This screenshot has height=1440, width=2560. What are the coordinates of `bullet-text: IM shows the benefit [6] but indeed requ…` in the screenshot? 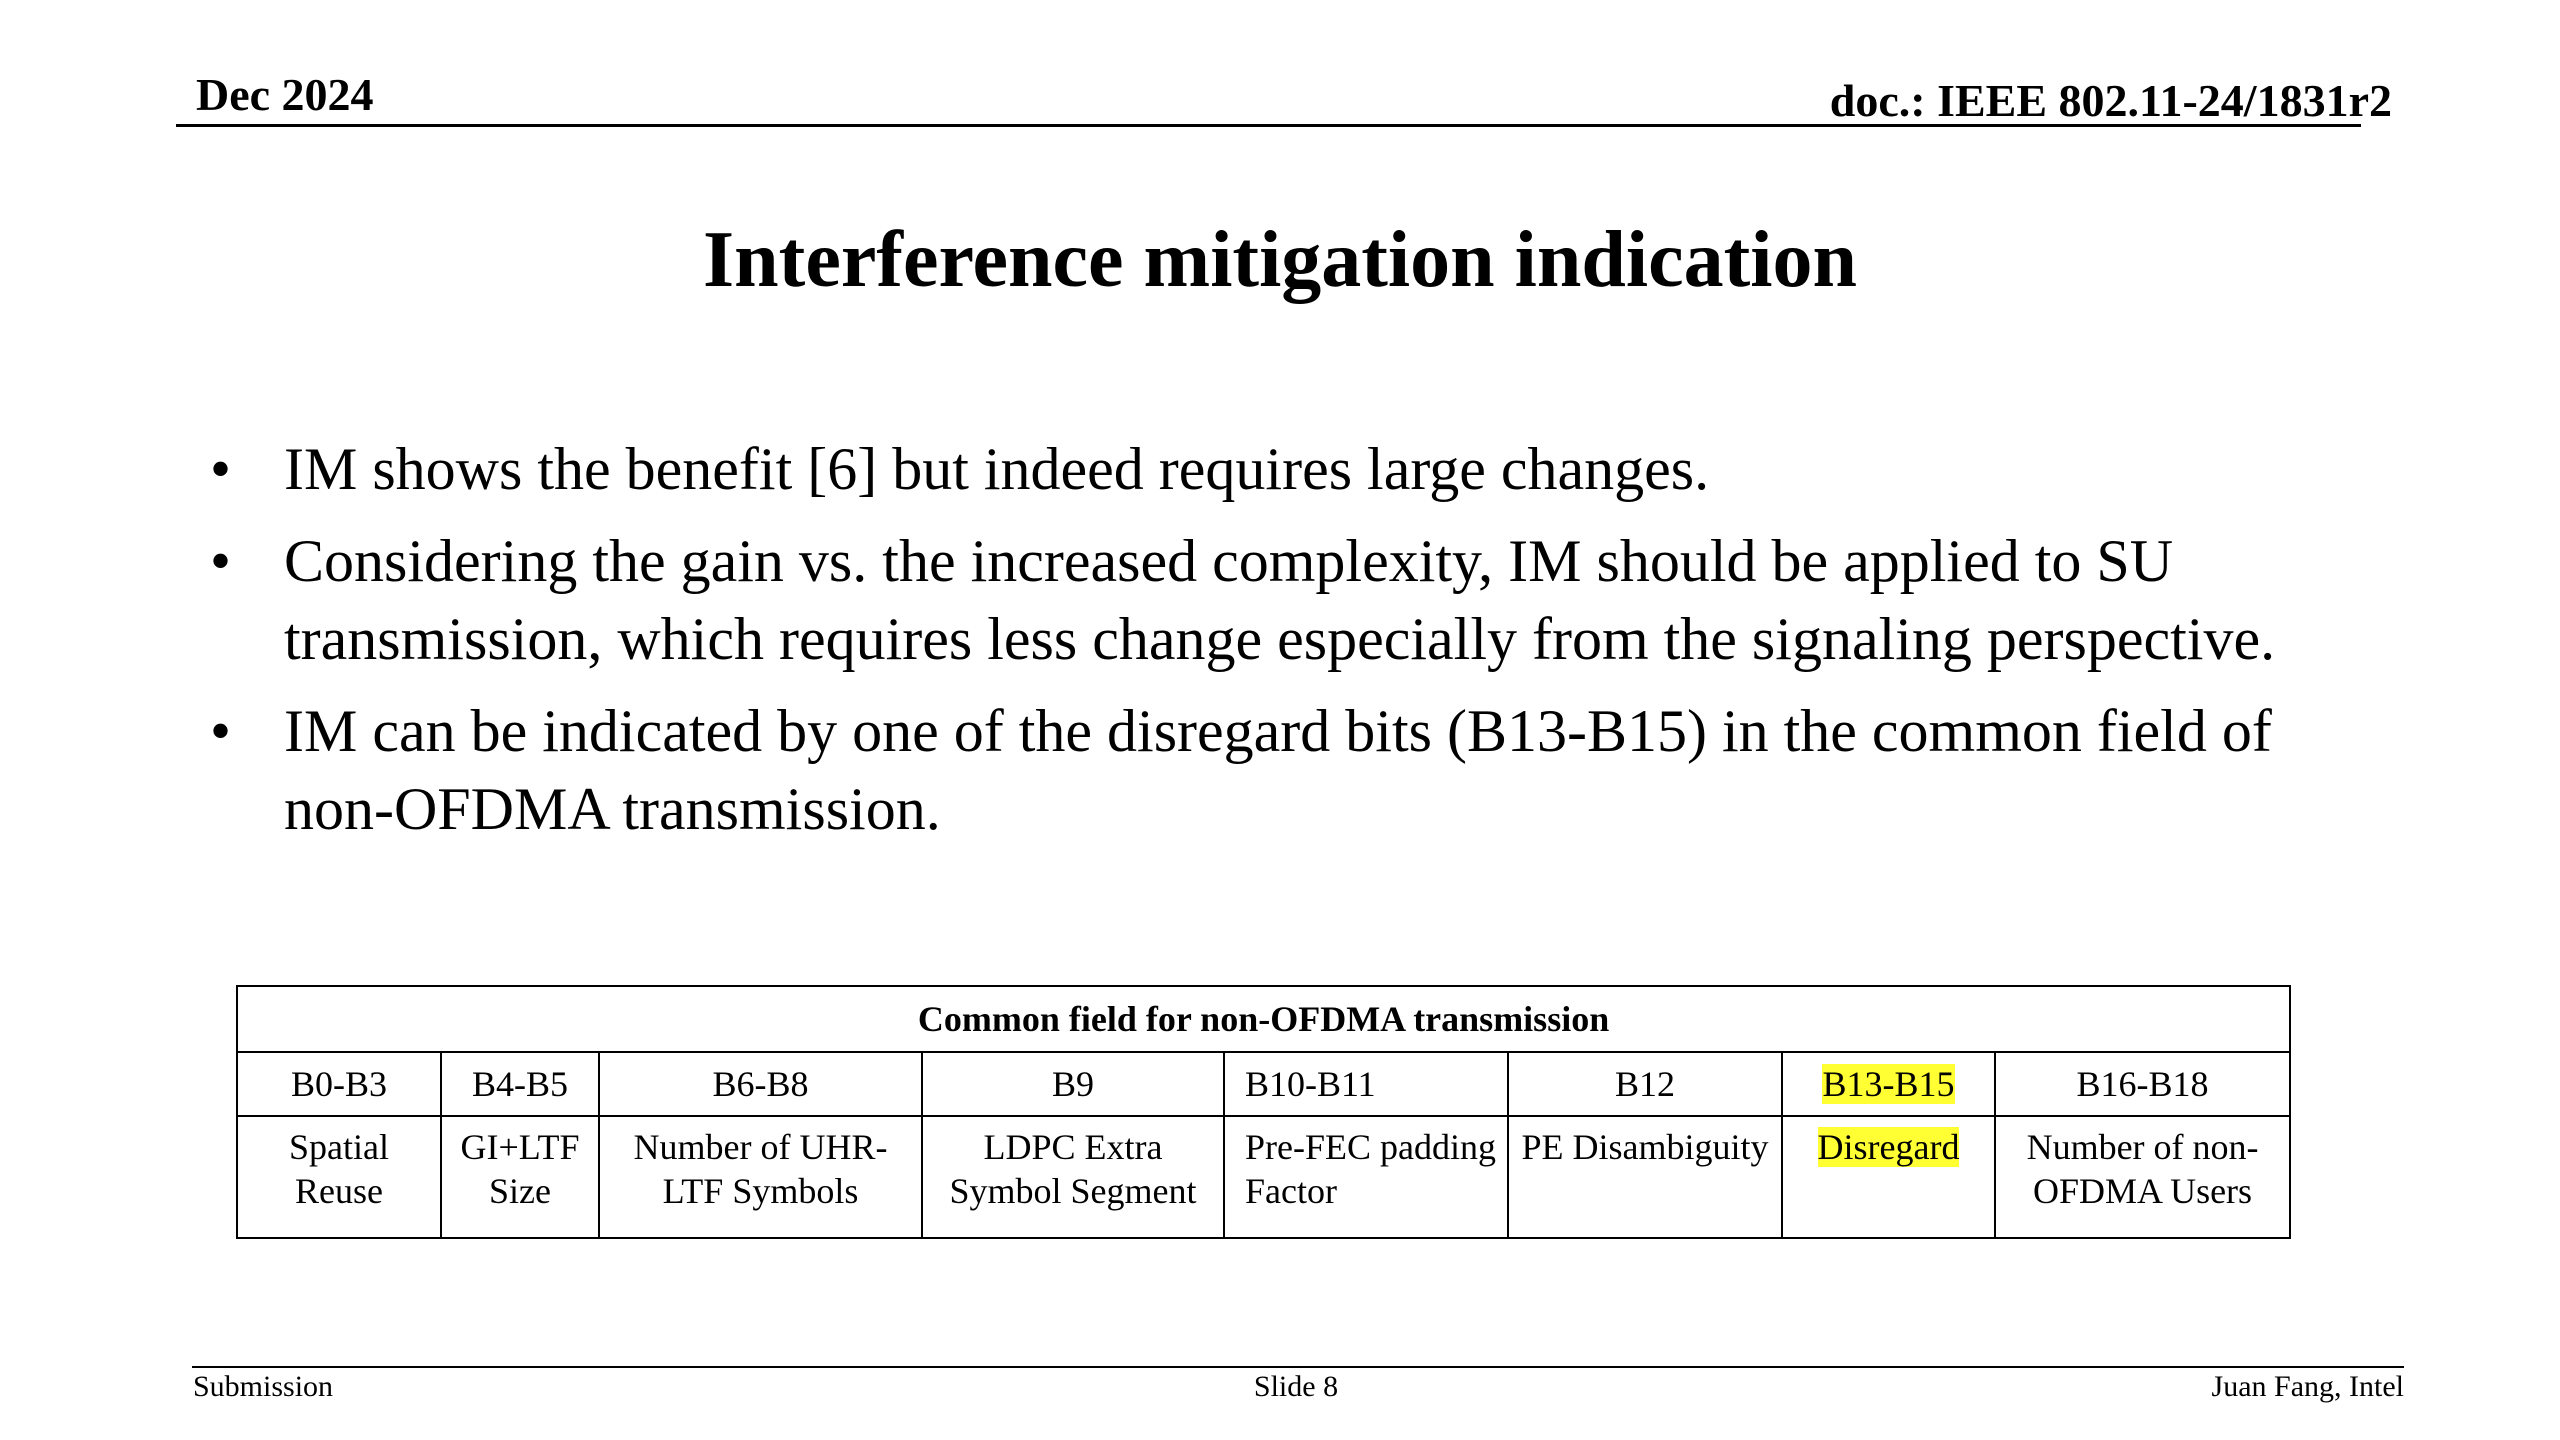 It's located at (997, 469).